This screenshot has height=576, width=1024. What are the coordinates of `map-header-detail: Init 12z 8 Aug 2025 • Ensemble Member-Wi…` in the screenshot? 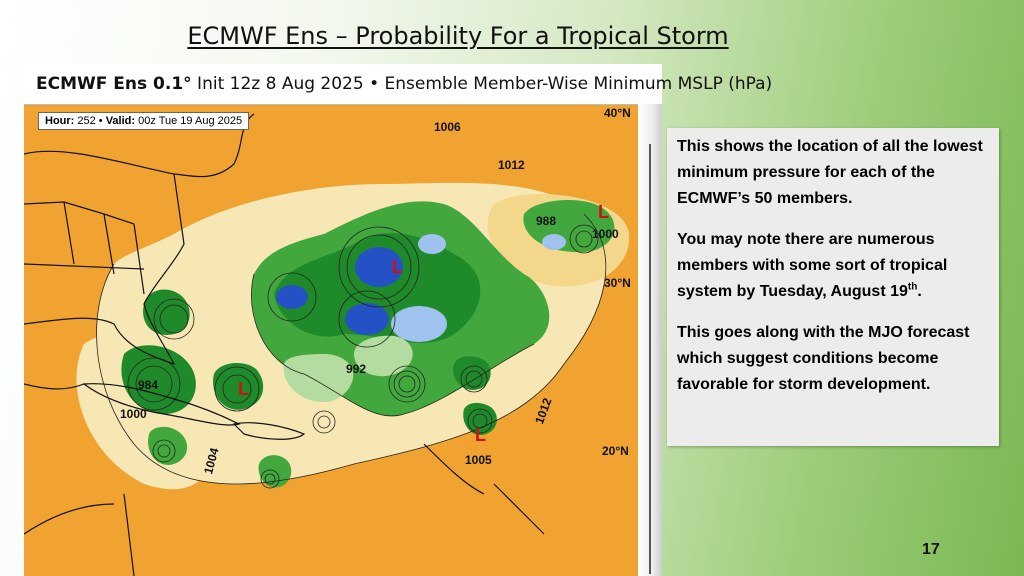 It's located at (482, 84).